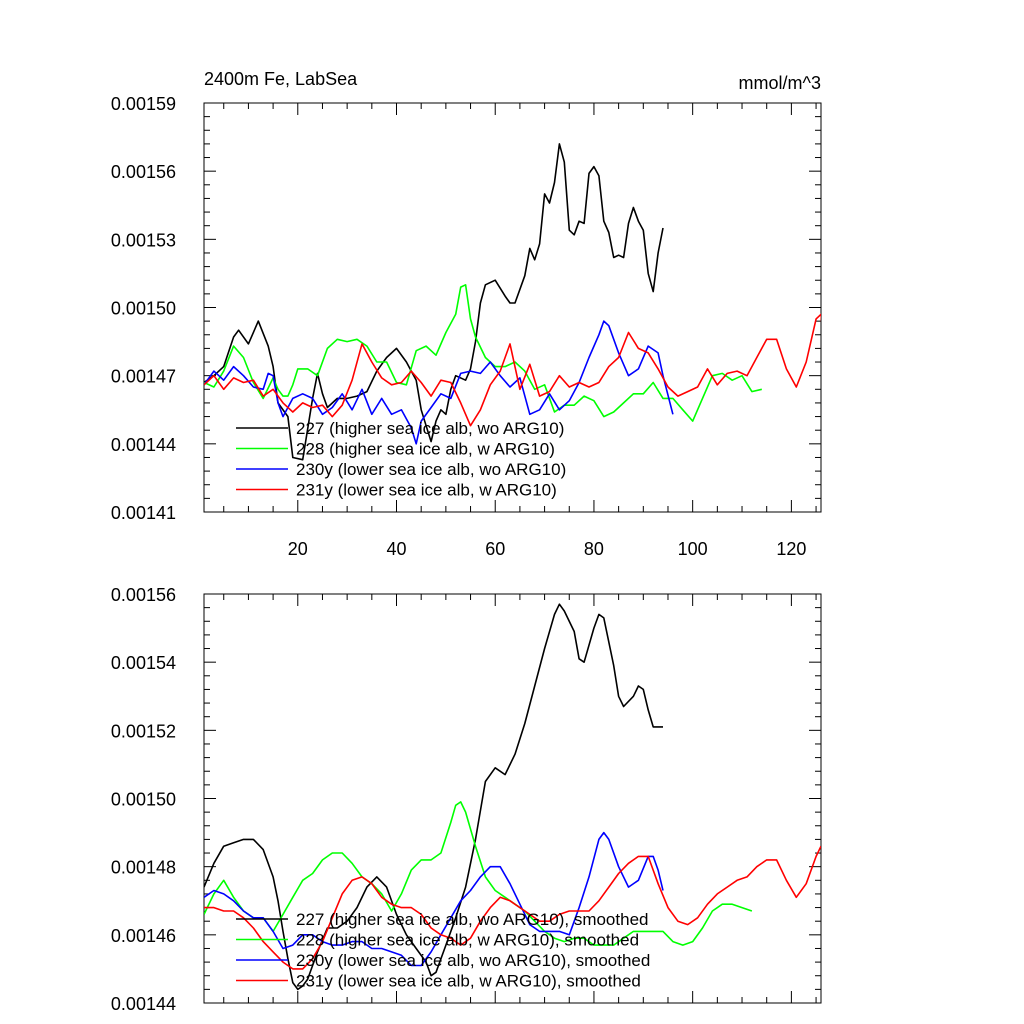 This screenshot has width=1024, height=1024. I want to click on y-tick-label: 0.00159, so click(143, 104).